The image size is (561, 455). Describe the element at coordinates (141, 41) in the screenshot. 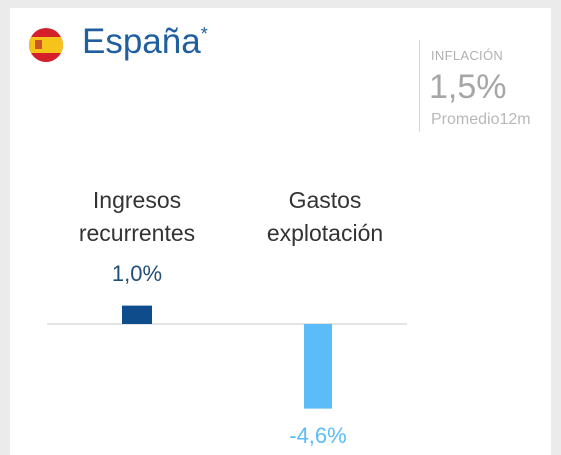

I see `title-text: España` at that location.